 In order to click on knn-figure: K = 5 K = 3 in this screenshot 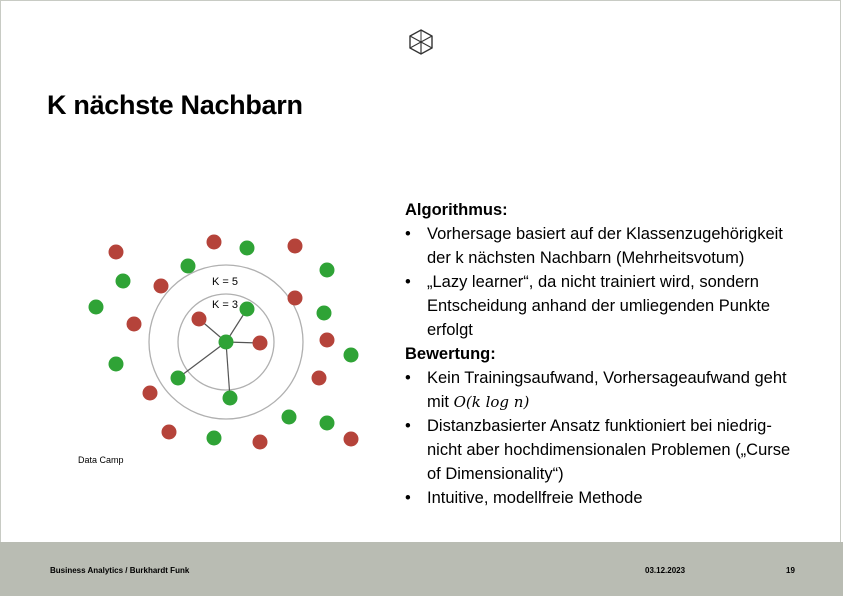, I will do `click(223, 342)`.